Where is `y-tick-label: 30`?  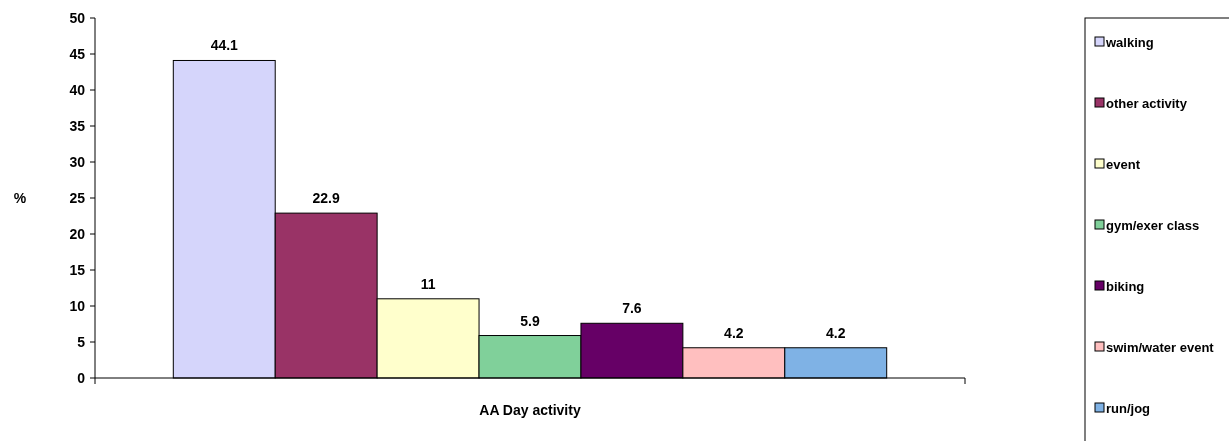
y-tick-label: 30 is located at coordinates (77, 161).